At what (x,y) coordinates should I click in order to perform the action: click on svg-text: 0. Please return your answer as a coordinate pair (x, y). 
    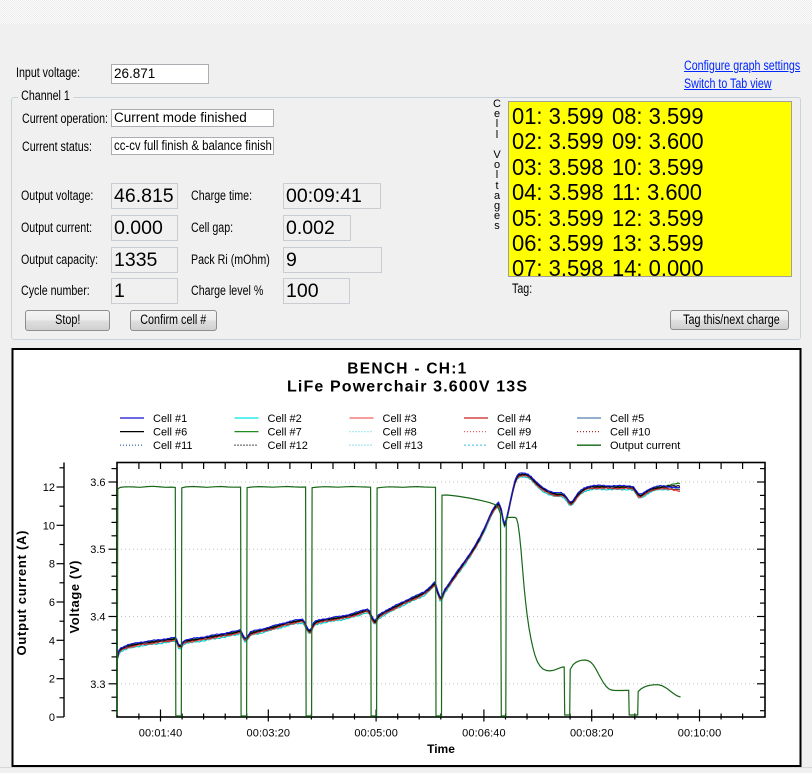
    Looking at the image, I should click on (52, 718).